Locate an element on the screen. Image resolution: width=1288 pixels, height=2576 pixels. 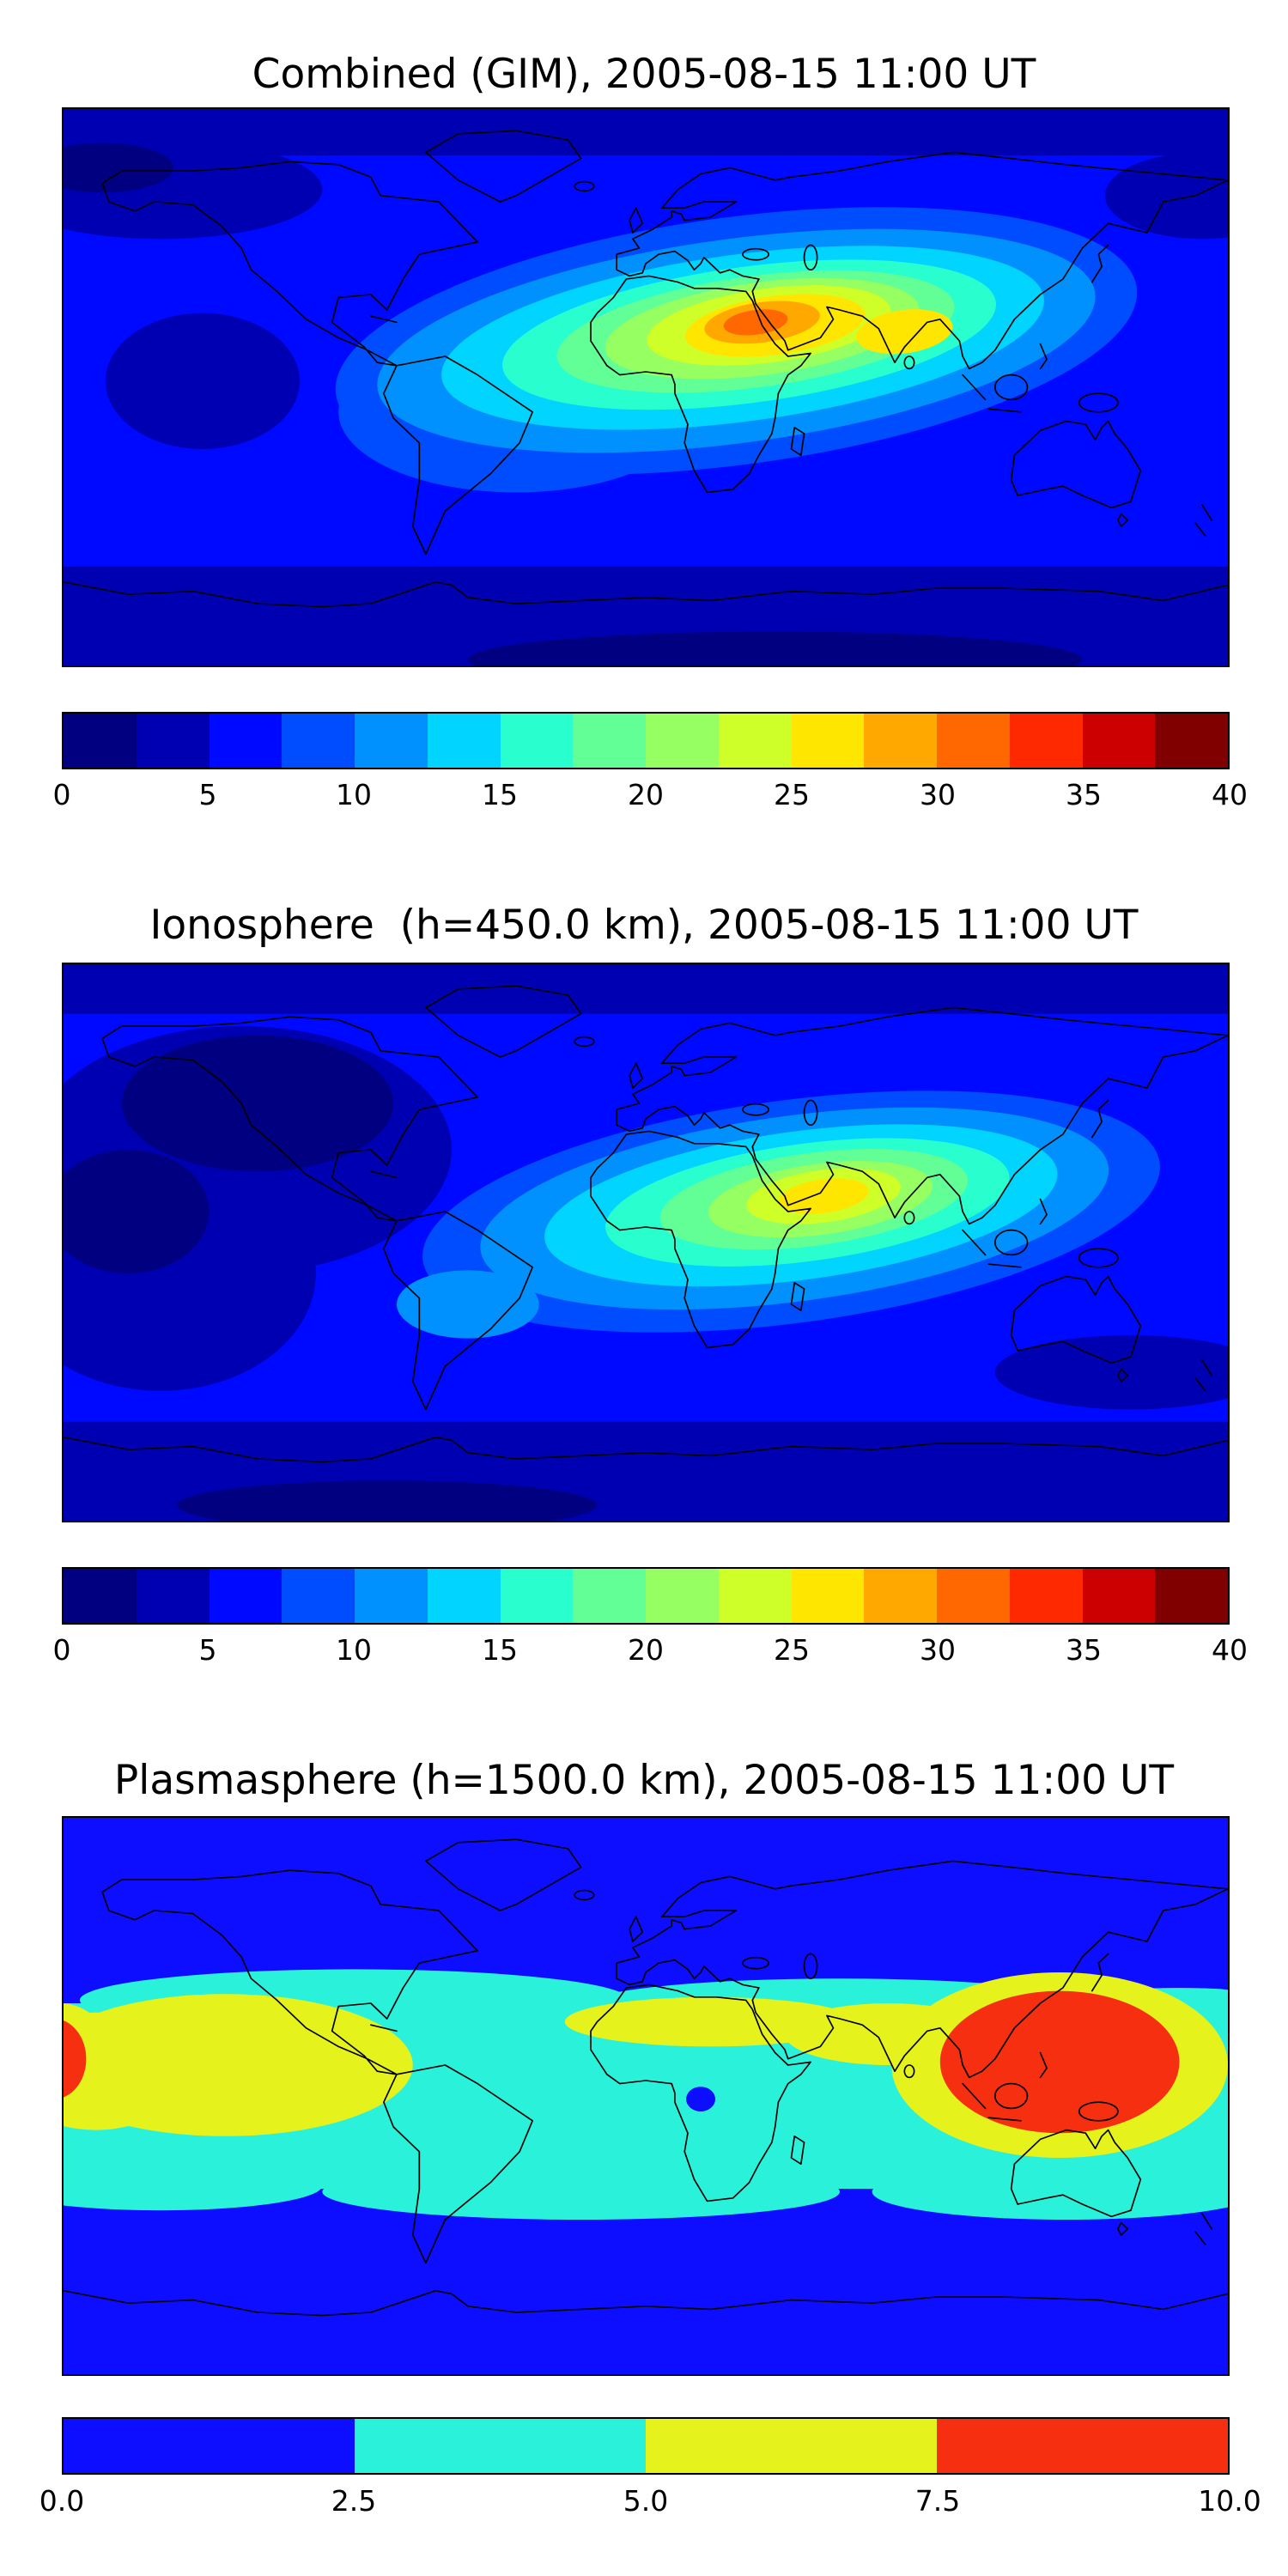
panel-2-colorbar is located at coordinates (646, 1596).